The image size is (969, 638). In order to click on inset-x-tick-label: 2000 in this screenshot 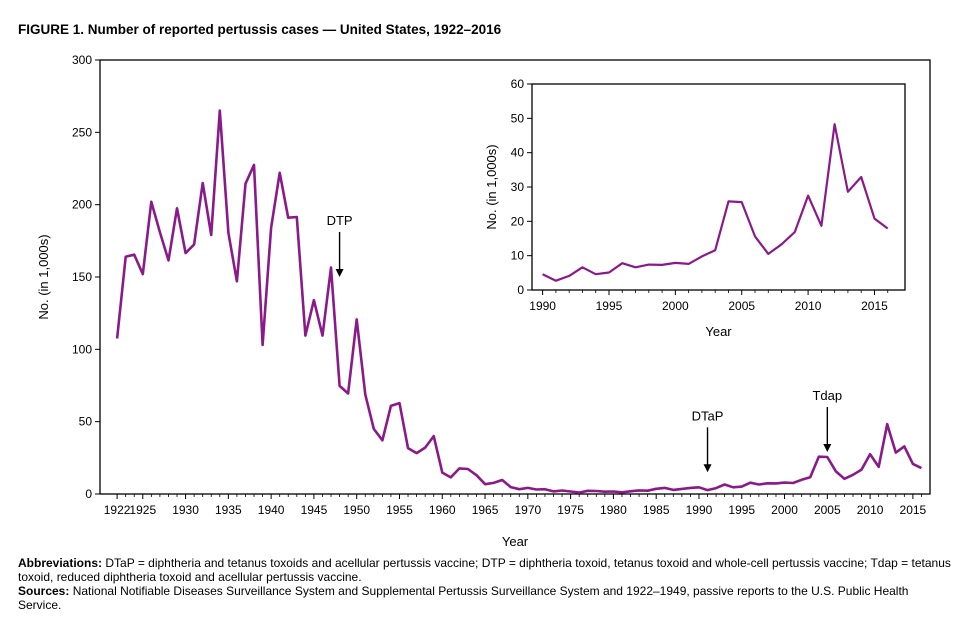, I will do `click(675, 306)`.